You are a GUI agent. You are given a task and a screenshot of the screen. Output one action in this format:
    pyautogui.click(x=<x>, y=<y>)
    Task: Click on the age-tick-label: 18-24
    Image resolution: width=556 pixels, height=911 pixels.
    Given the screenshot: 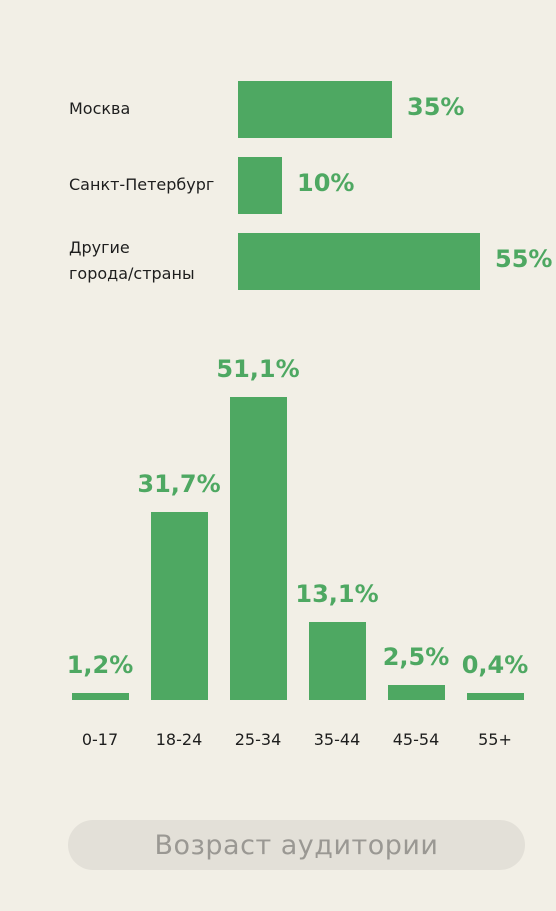 What is the action you would take?
    pyautogui.click(x=179, y=739)
    